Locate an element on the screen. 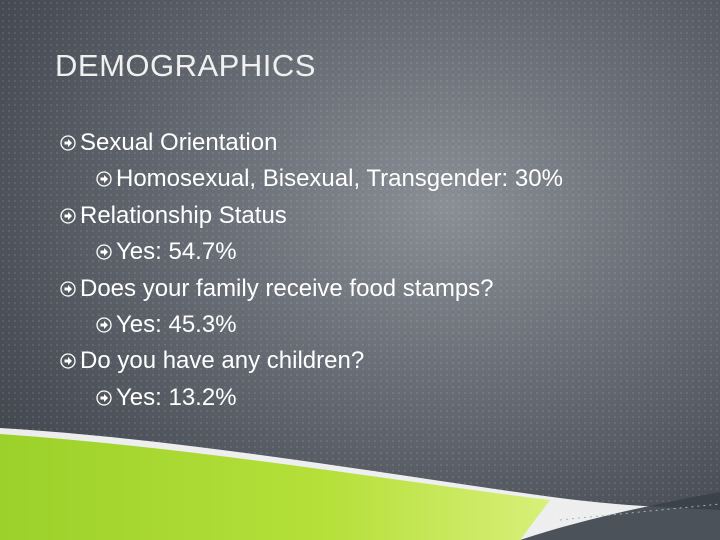 The width and height of the screenshot is (720, 540). sub-bullet-item: Yes: 54.7% is located at coordinates (166, 252).